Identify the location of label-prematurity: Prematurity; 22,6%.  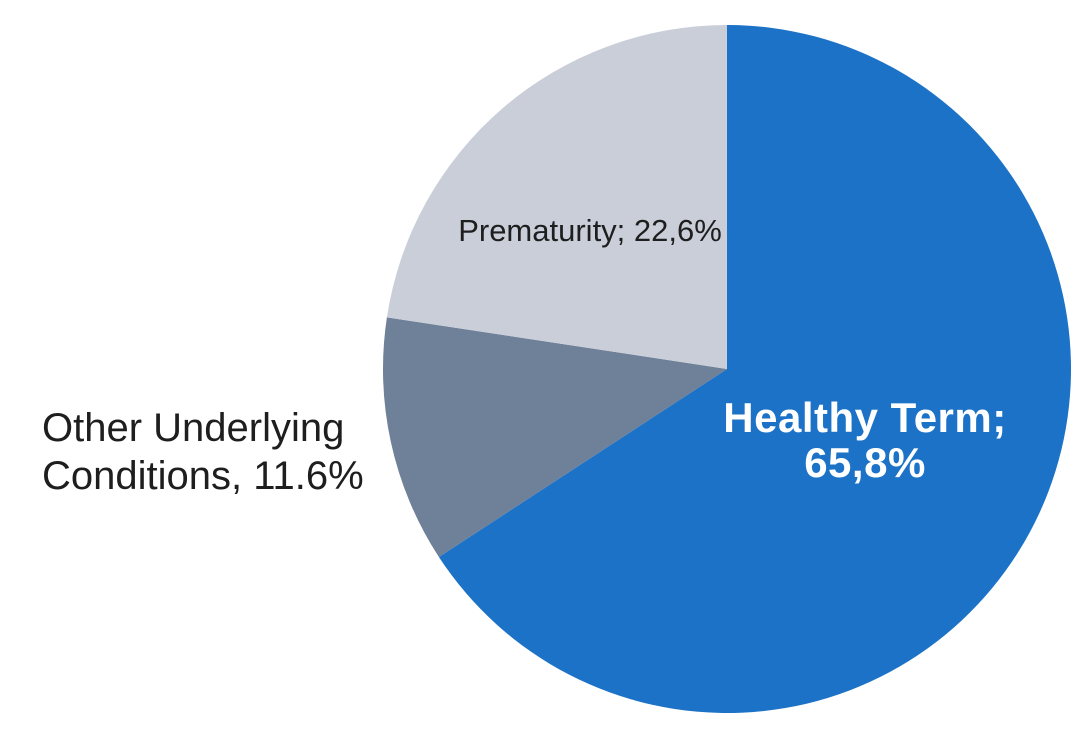
(590, 231).